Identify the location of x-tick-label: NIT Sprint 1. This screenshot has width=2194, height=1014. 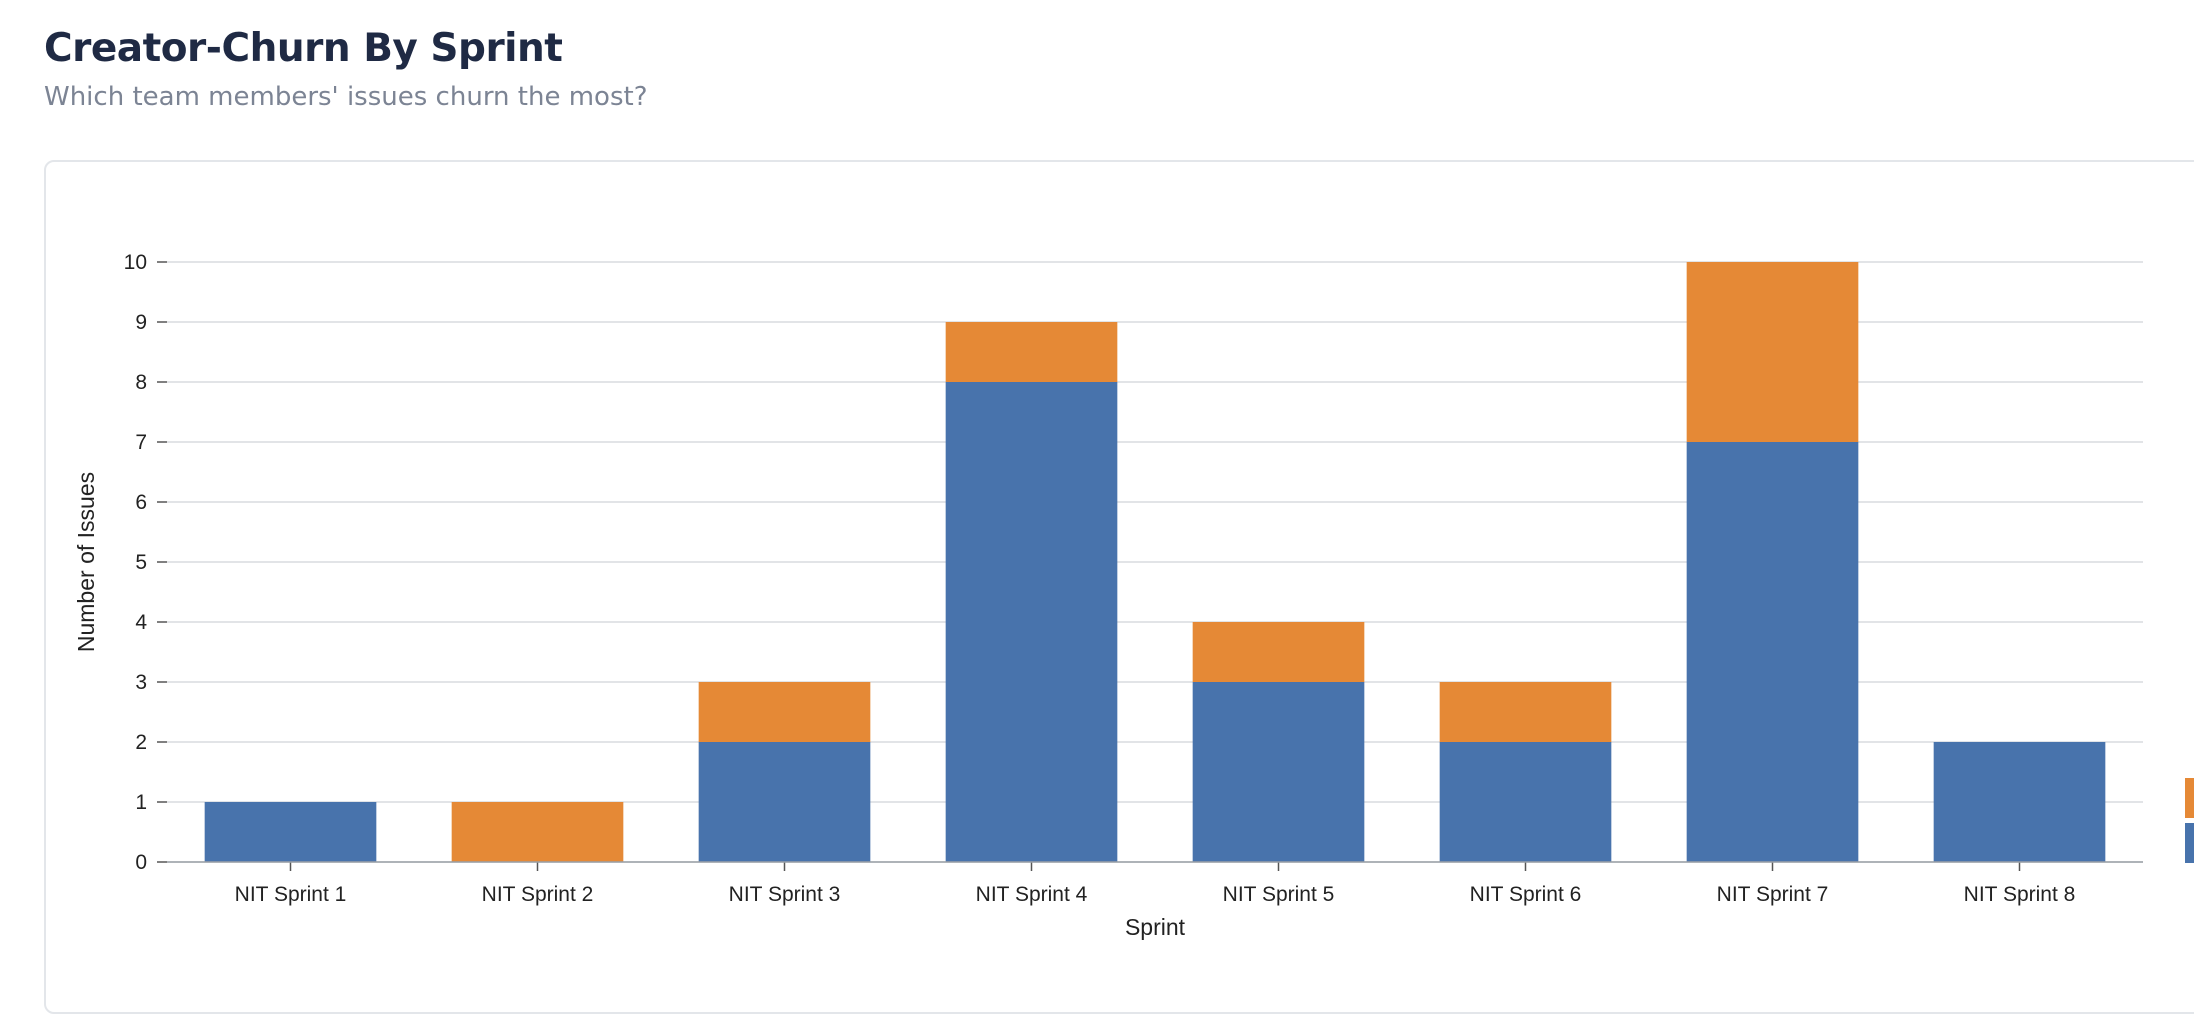
(291, 894).